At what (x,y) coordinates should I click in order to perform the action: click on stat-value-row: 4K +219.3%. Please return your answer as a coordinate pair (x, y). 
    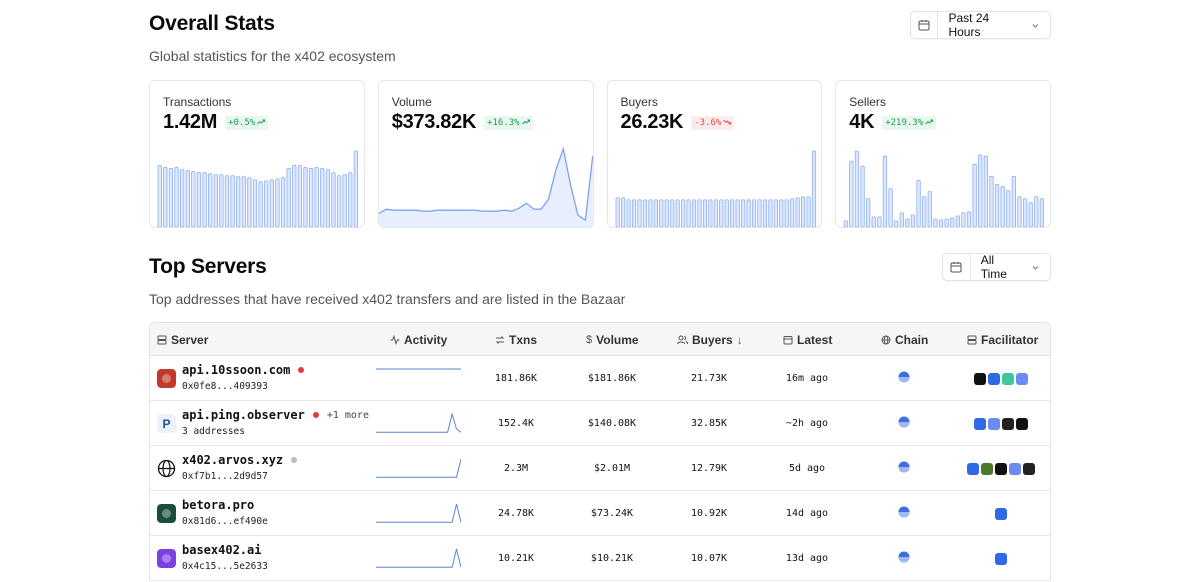
    Looking at the image, I should click on (893, 122).